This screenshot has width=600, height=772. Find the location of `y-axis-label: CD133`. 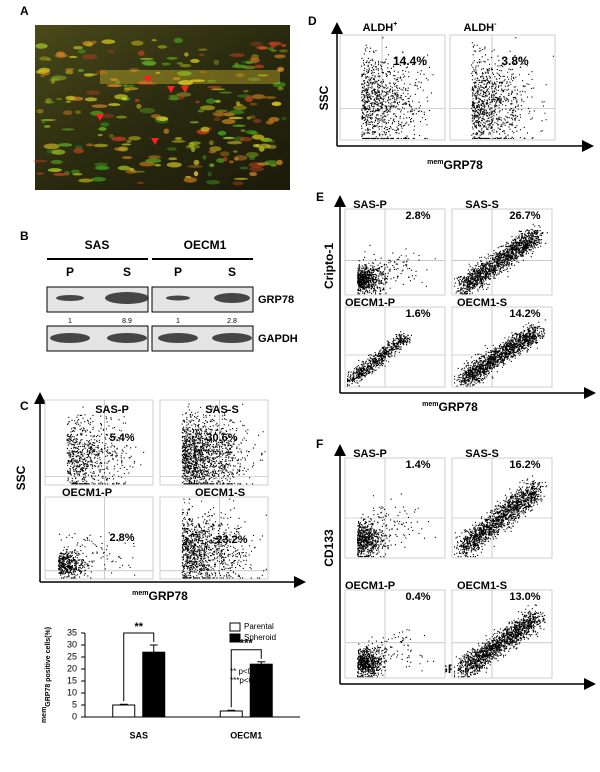

y-axis-label: CD133 is located at coordinates (329, 548).